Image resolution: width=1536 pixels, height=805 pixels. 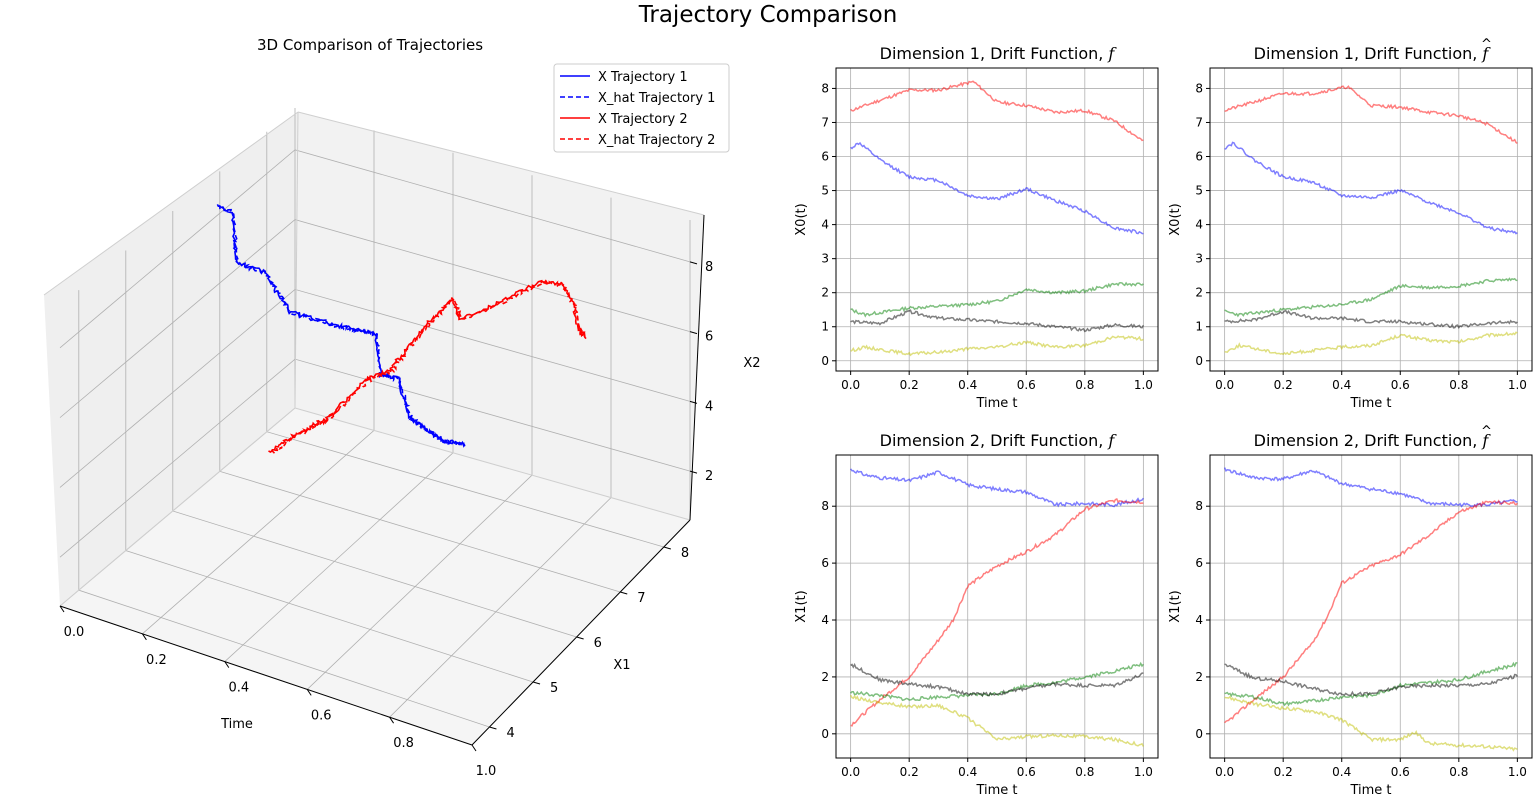 What do you see at coordinates (999, 440) in the screenshot?
I see `panel-title: Dimension 2, Drift Function, f` at bounding box center [999, 440].